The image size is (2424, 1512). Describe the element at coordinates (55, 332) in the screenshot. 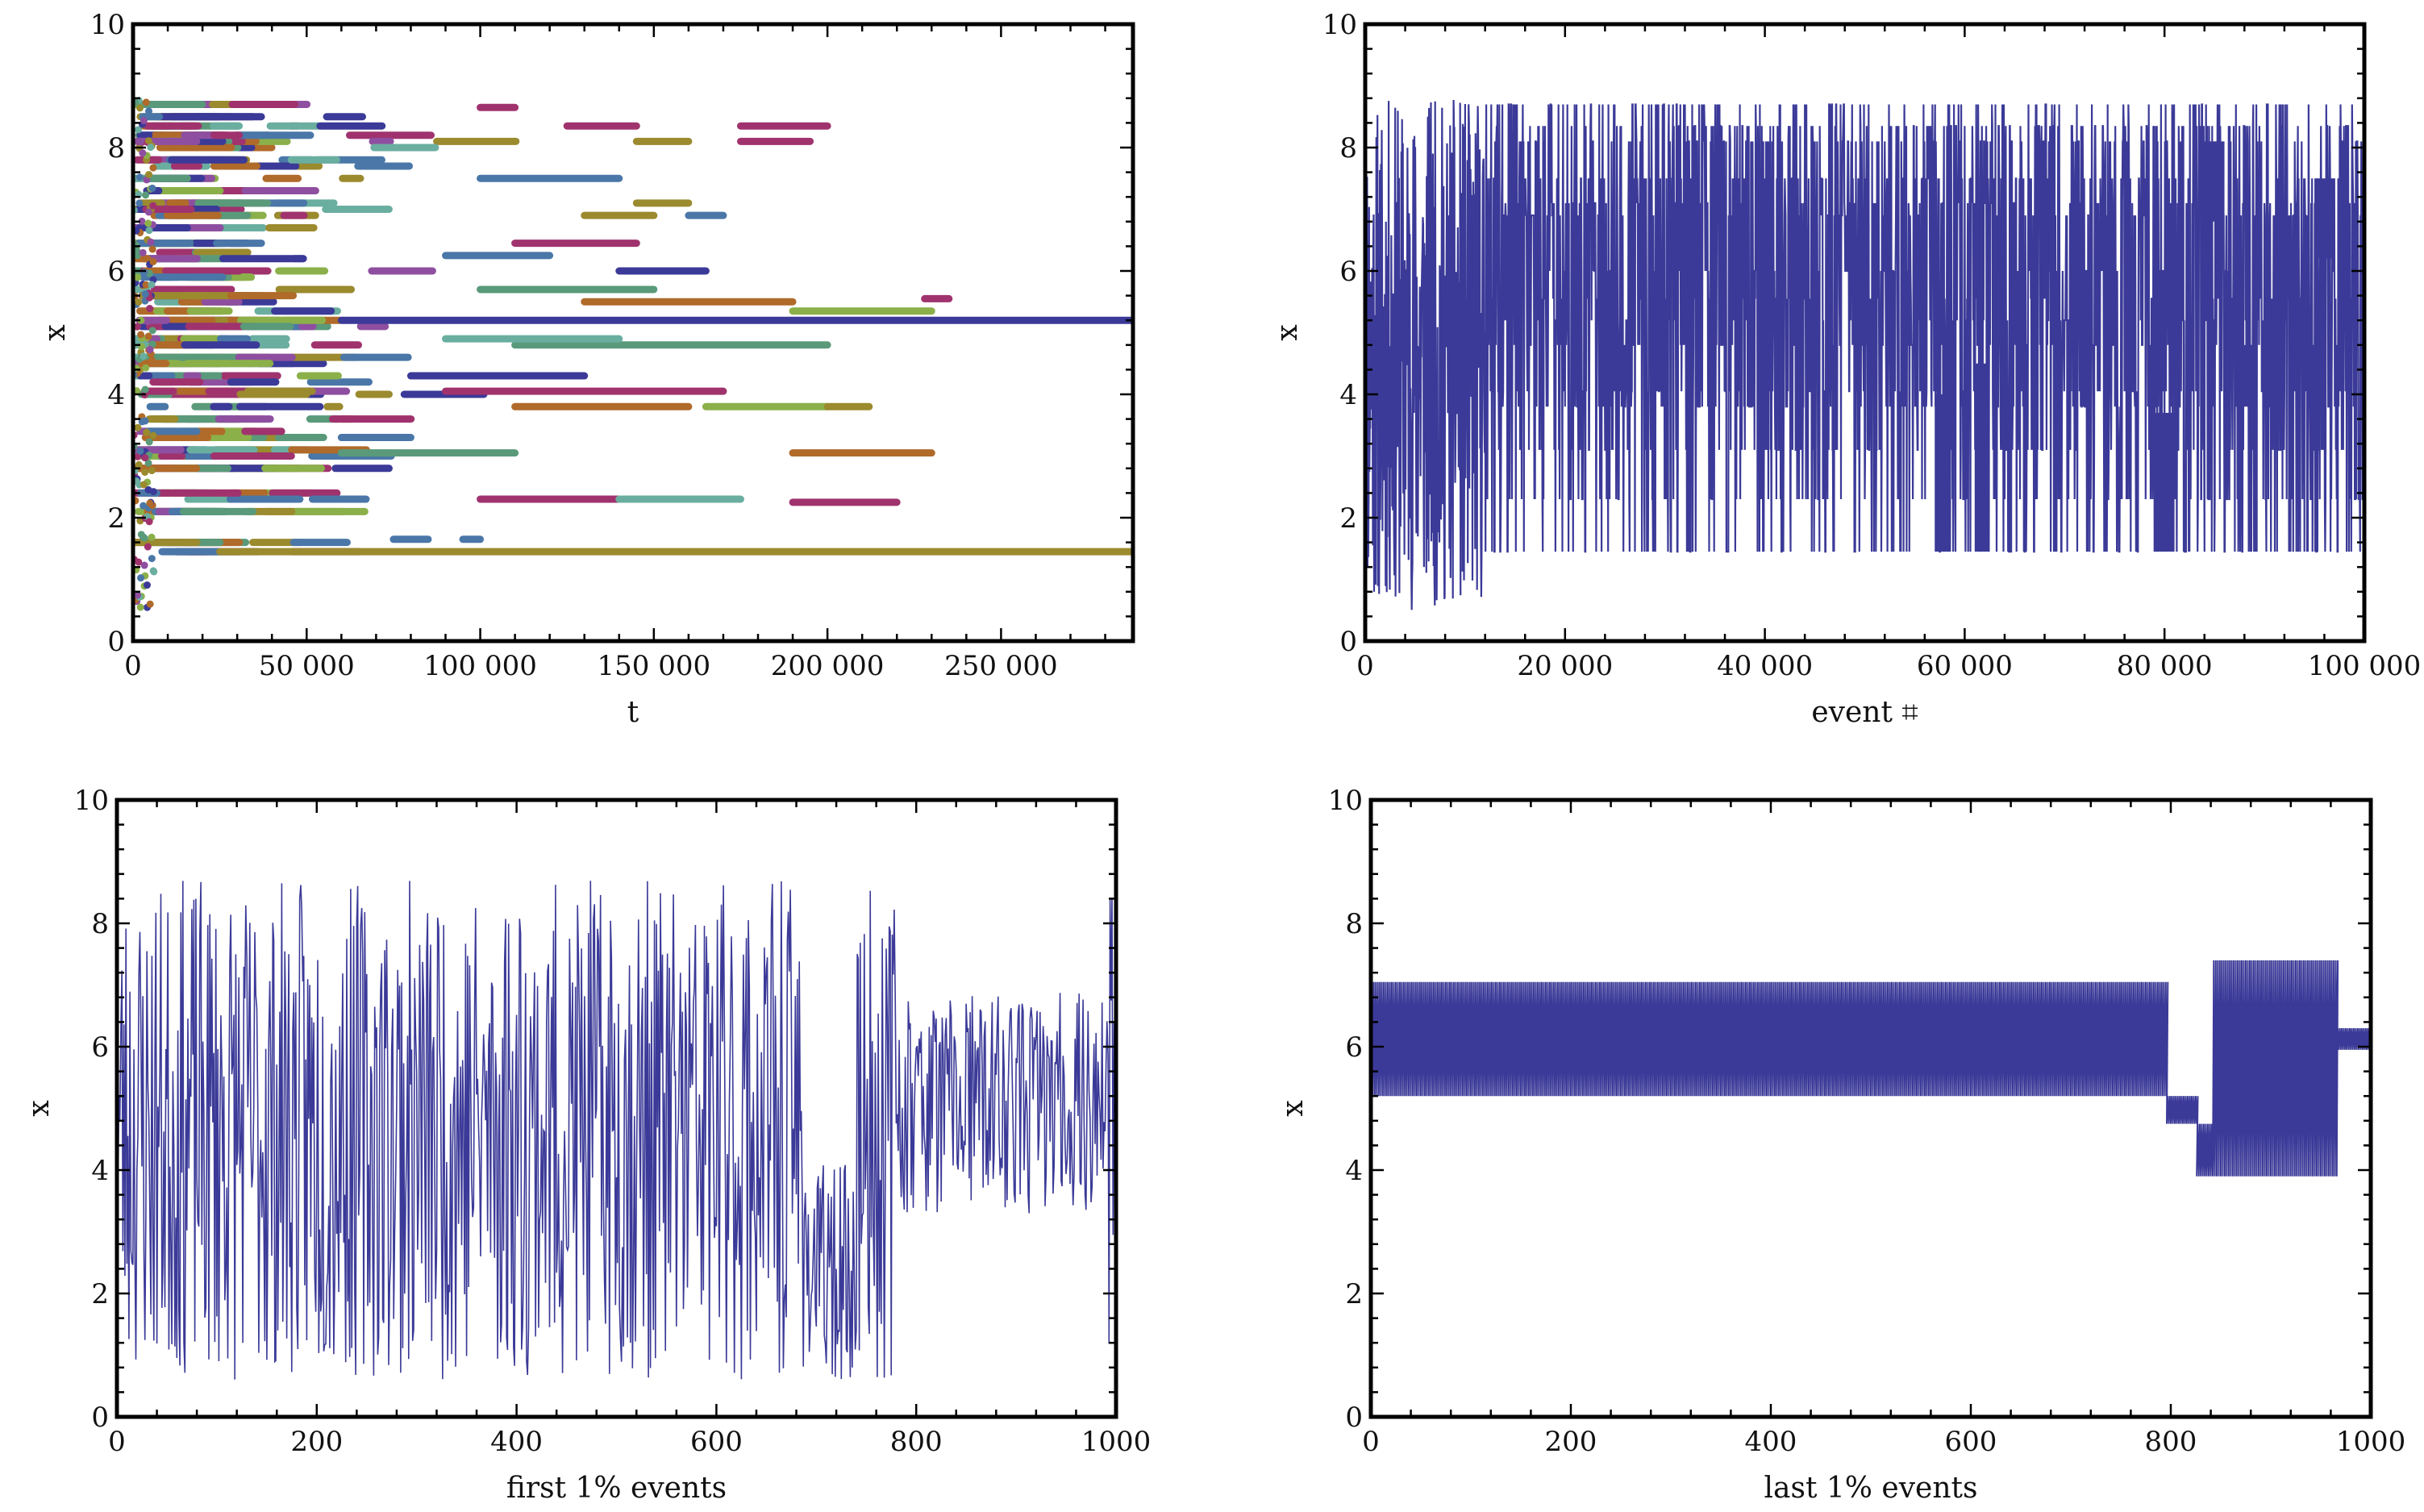

I see `topleft-y-axis-label: x` at that location.